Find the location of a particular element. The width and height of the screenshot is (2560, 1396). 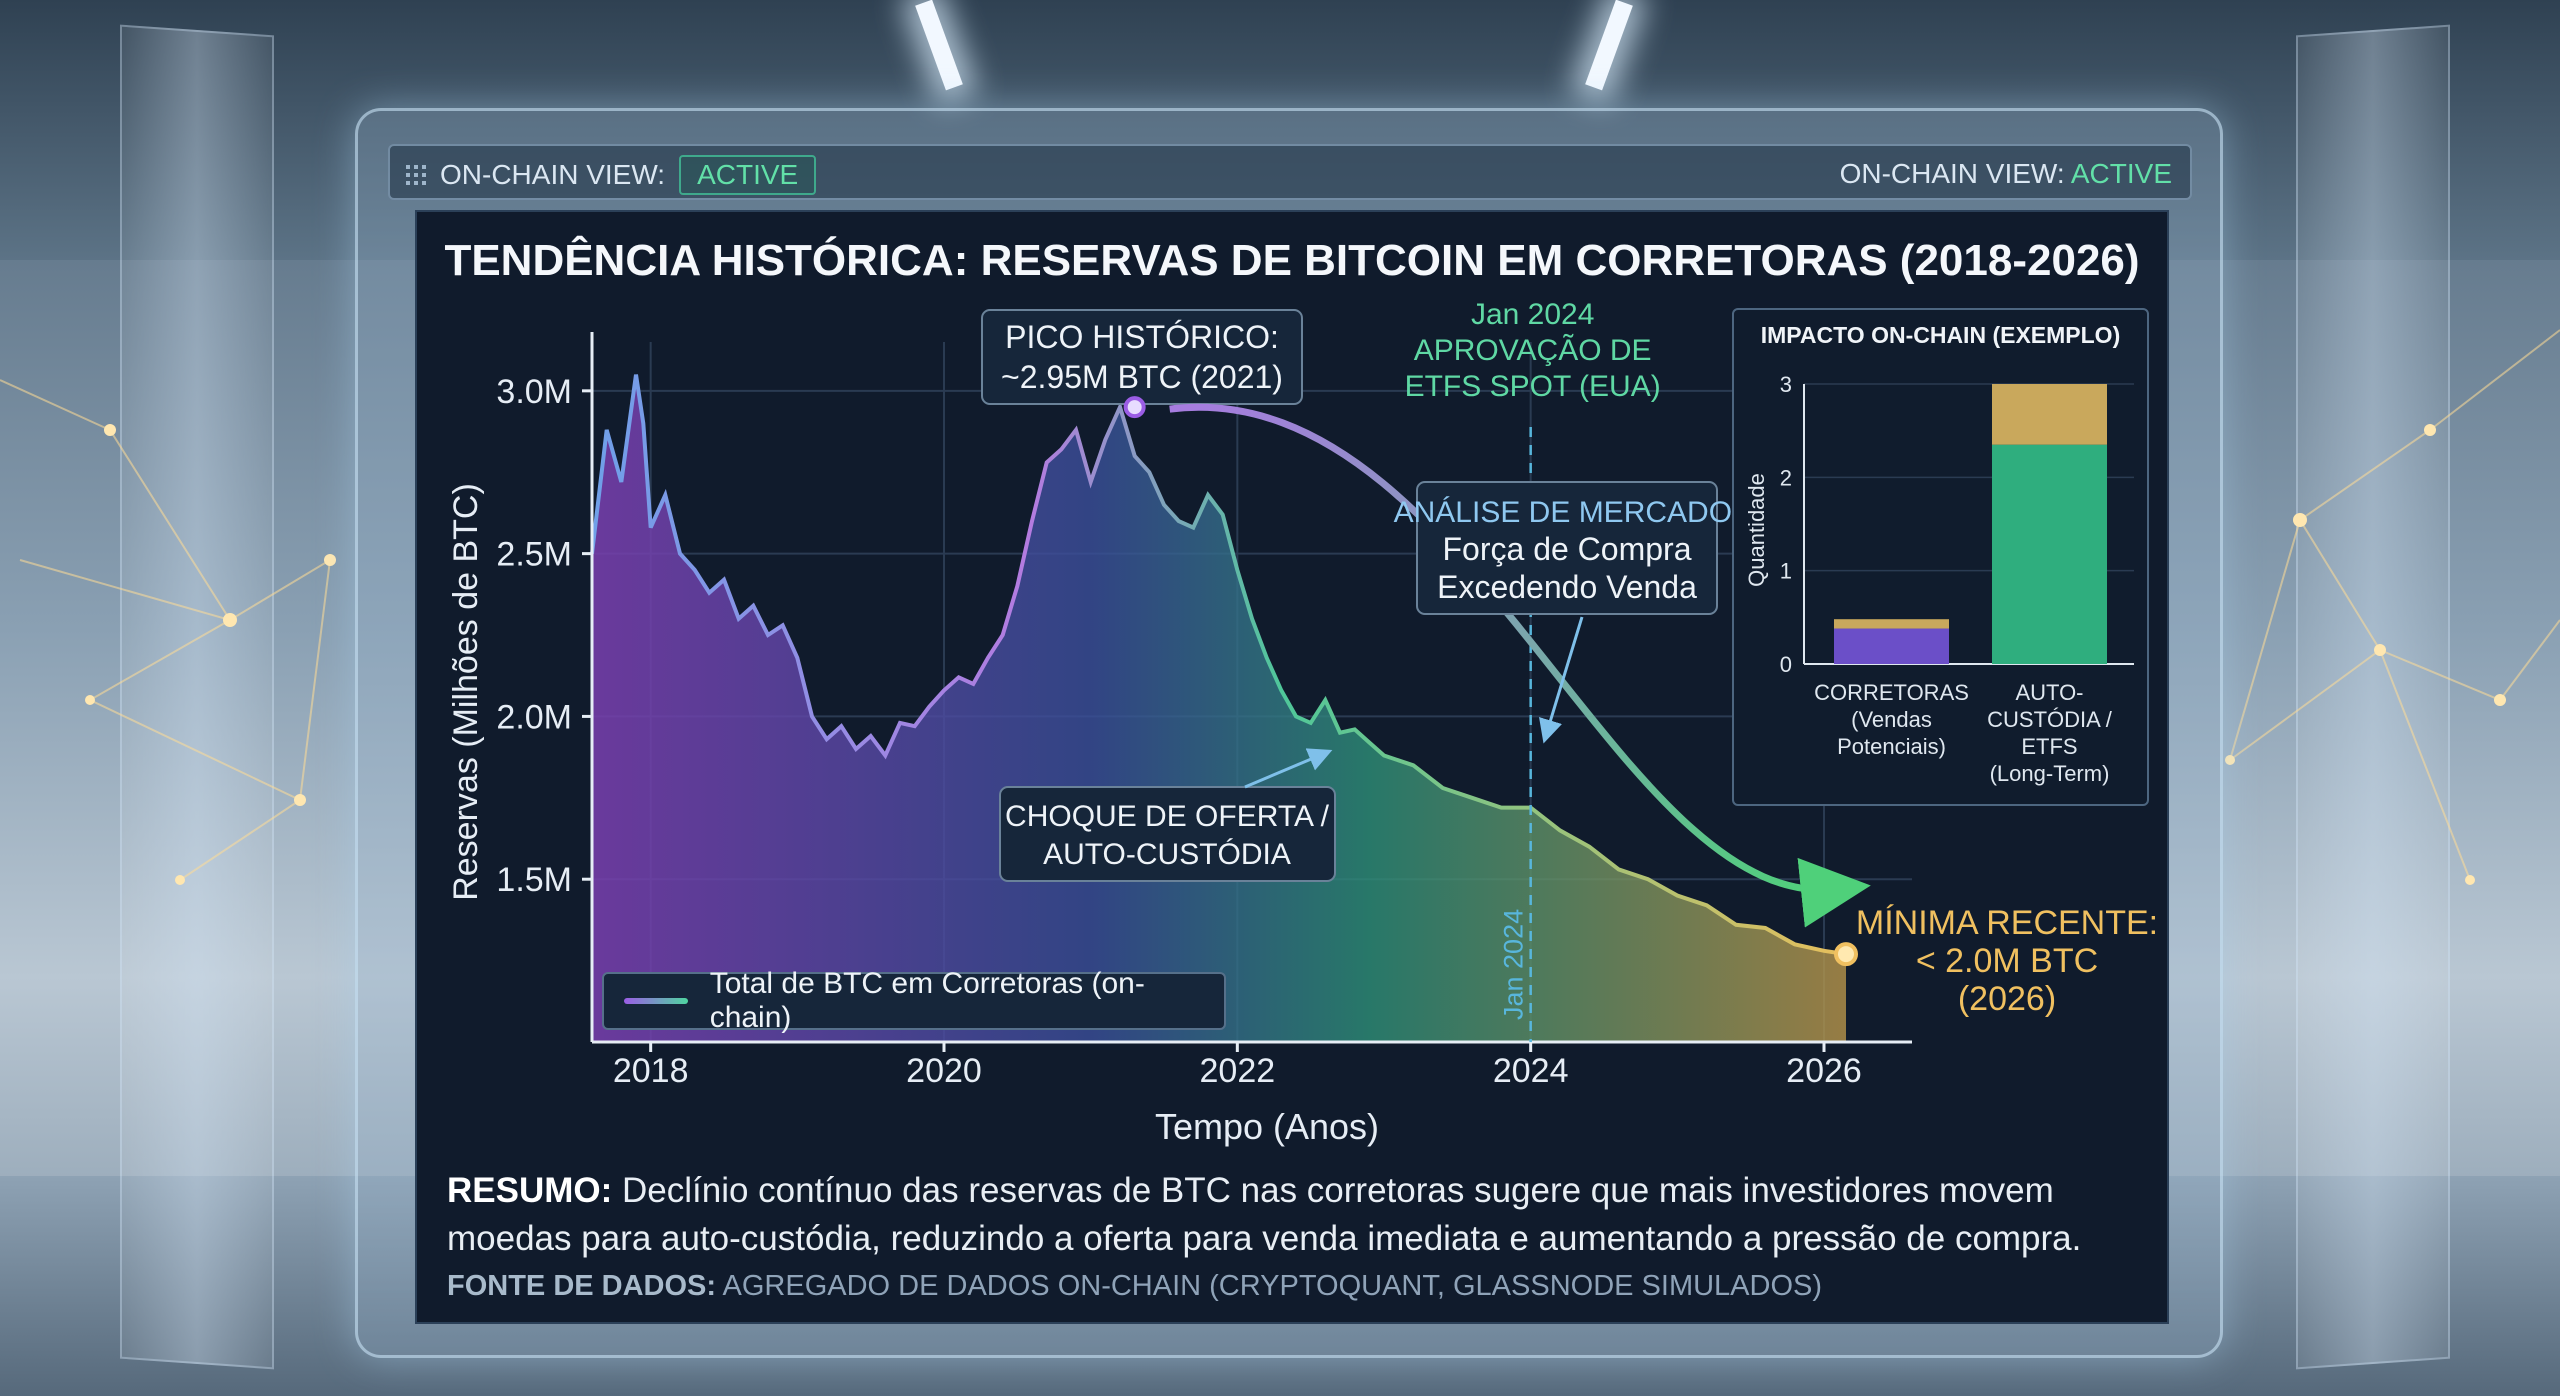

y-tick-label: 2.5M is located at coordinates (534, 555).